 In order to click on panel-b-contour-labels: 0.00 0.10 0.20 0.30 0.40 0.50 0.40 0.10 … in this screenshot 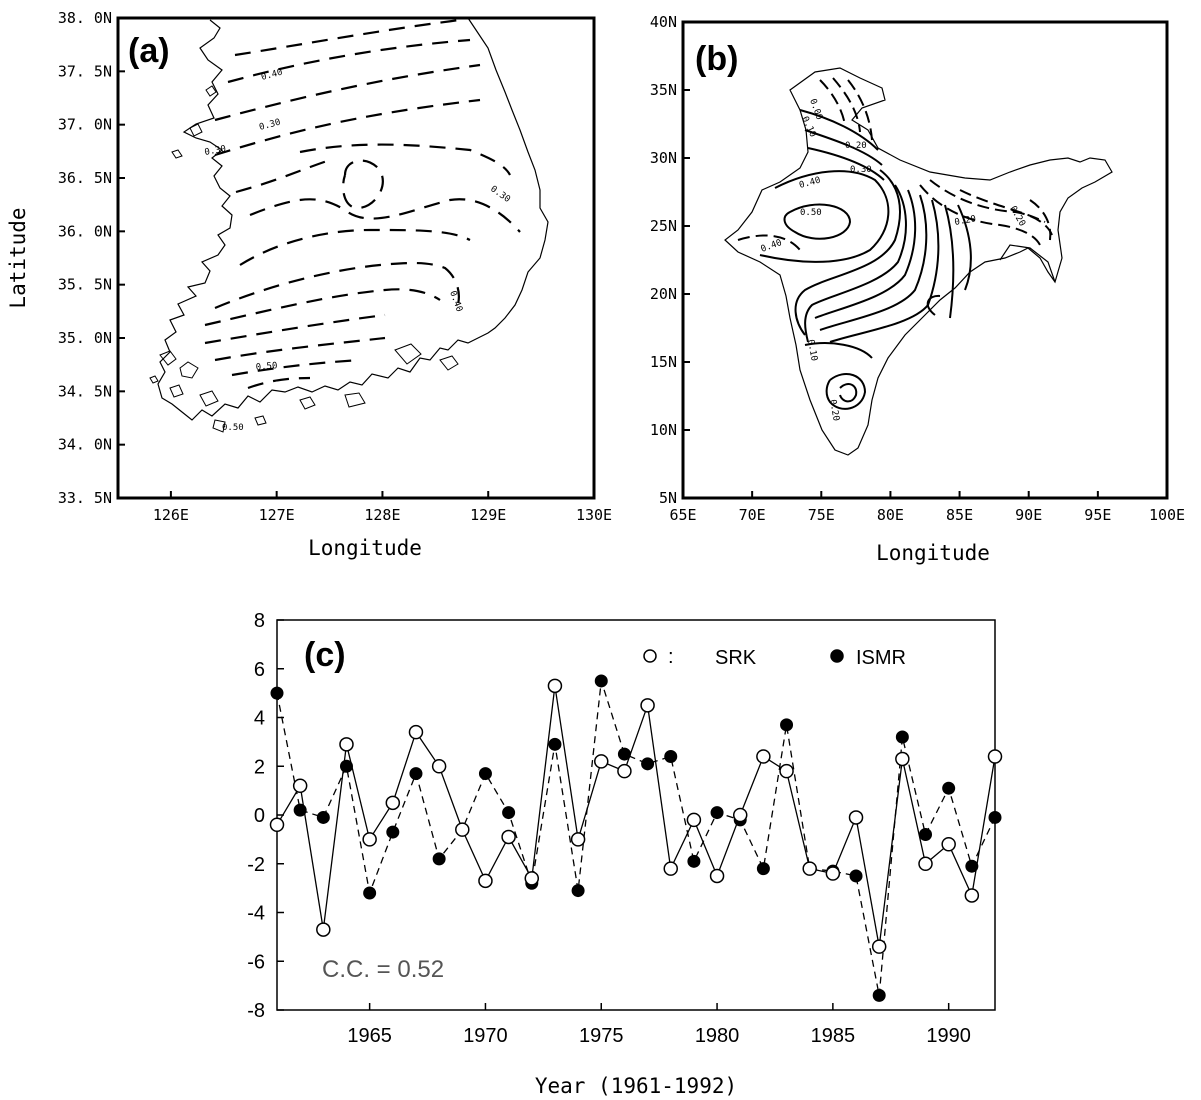, I will do `click(893, 260)`.